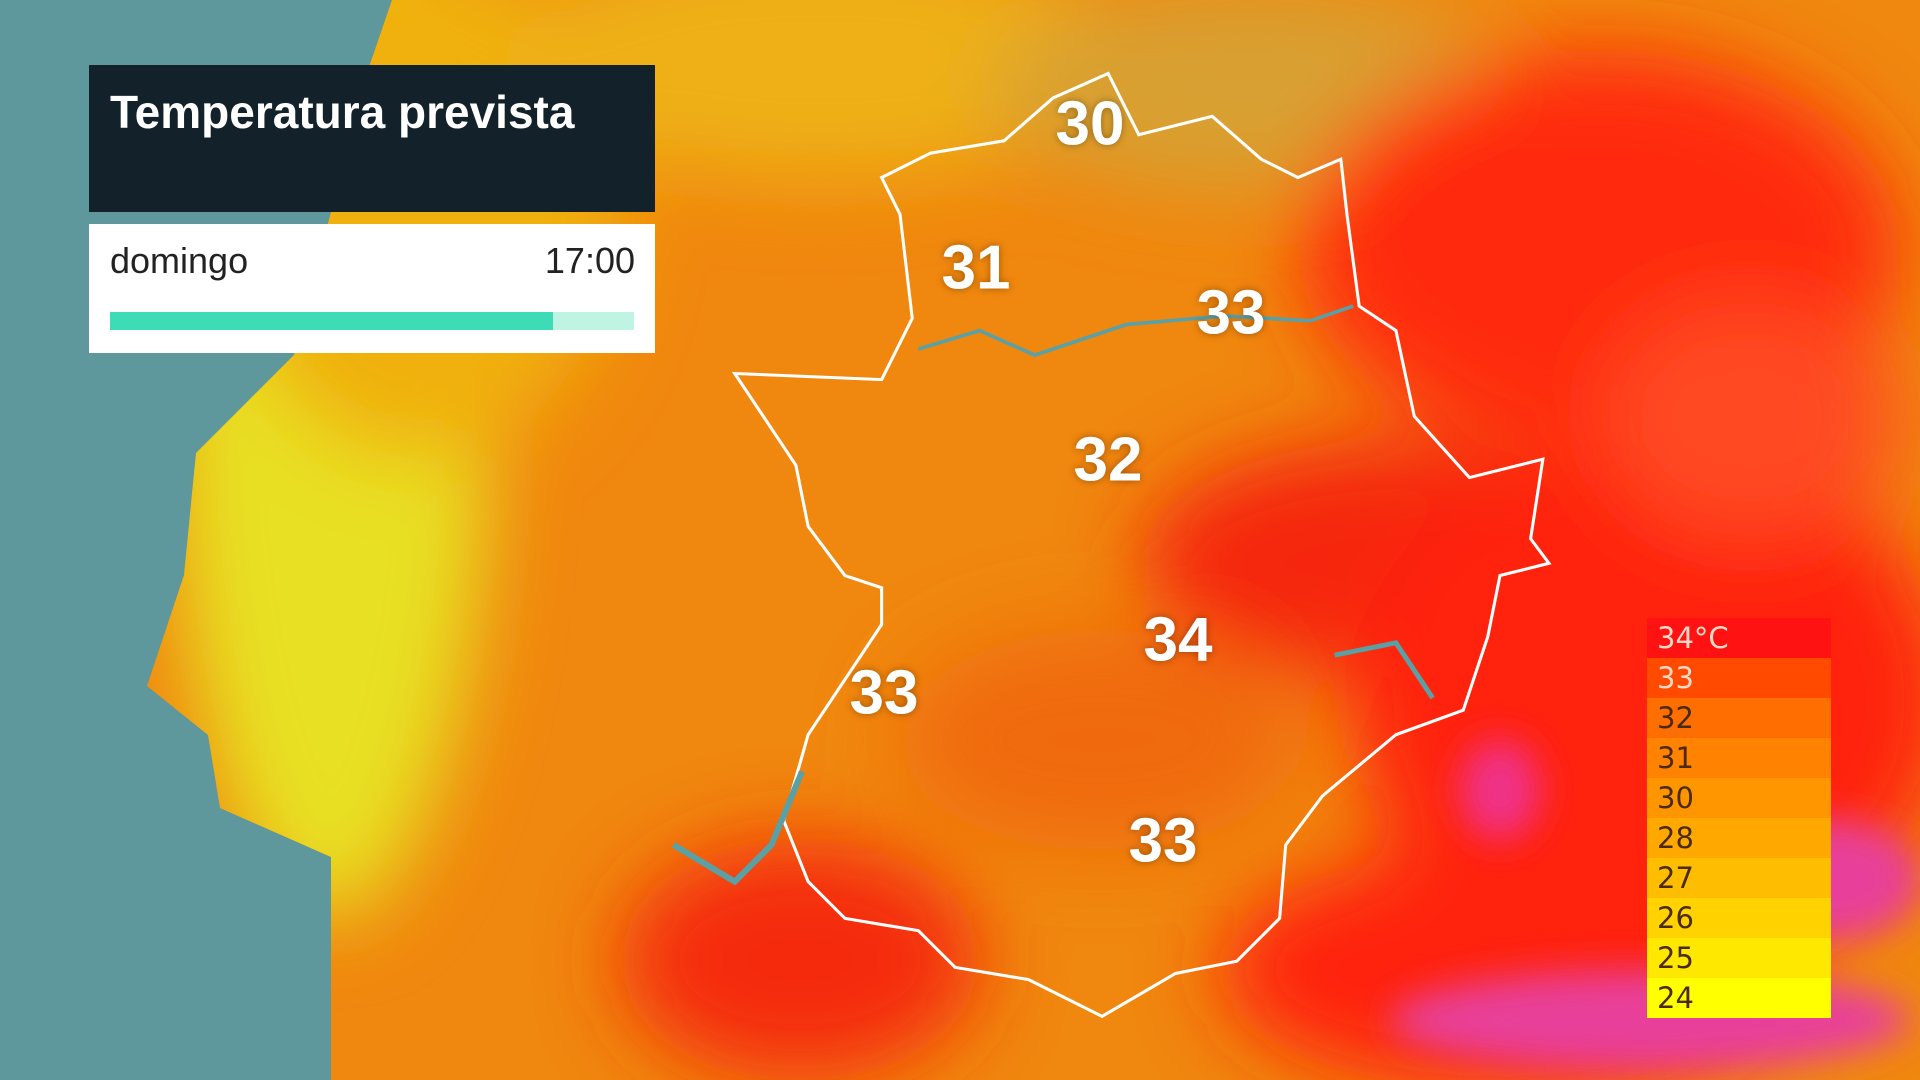  What do you see at coordinates (331, 321) in the screenshot?
I see `progress-fill` at bounding box center [331, 321].